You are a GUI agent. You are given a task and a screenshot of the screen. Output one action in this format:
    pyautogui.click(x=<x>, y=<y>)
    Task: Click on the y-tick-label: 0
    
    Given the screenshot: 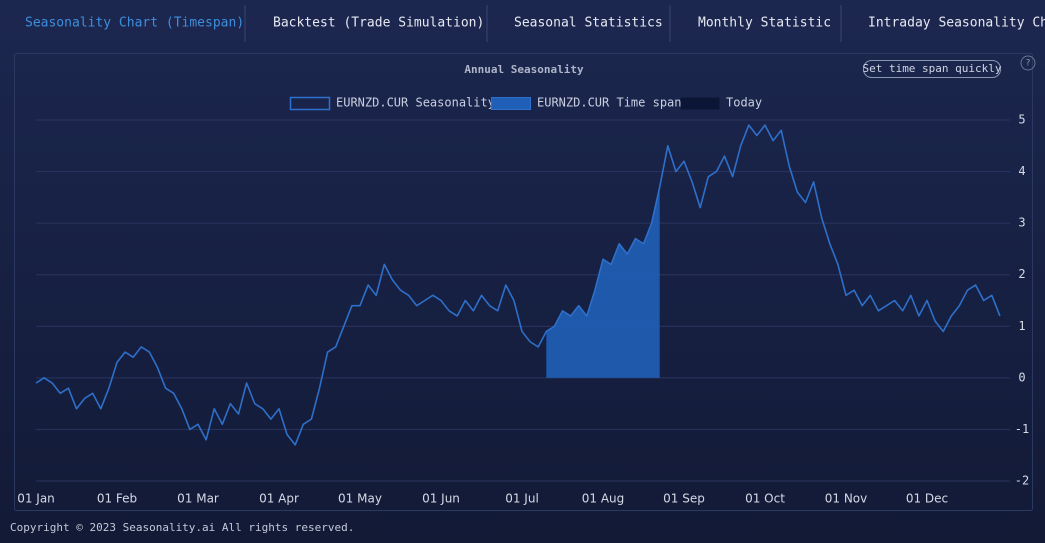 What is the action you would take?
    pyautogui.click(x=1021, y=377)
    